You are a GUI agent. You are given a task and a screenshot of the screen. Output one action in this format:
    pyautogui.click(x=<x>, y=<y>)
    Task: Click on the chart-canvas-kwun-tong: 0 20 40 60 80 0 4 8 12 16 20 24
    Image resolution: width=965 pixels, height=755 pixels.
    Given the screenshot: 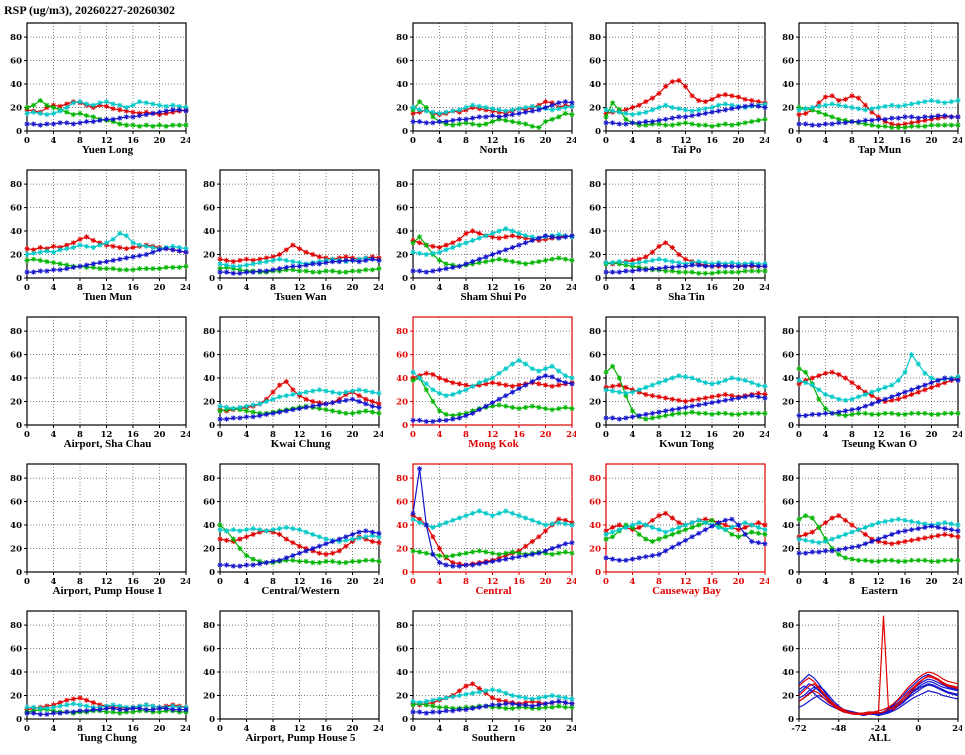 What is the action you would take?
    pyautogui.click(x=679, y=377)
    